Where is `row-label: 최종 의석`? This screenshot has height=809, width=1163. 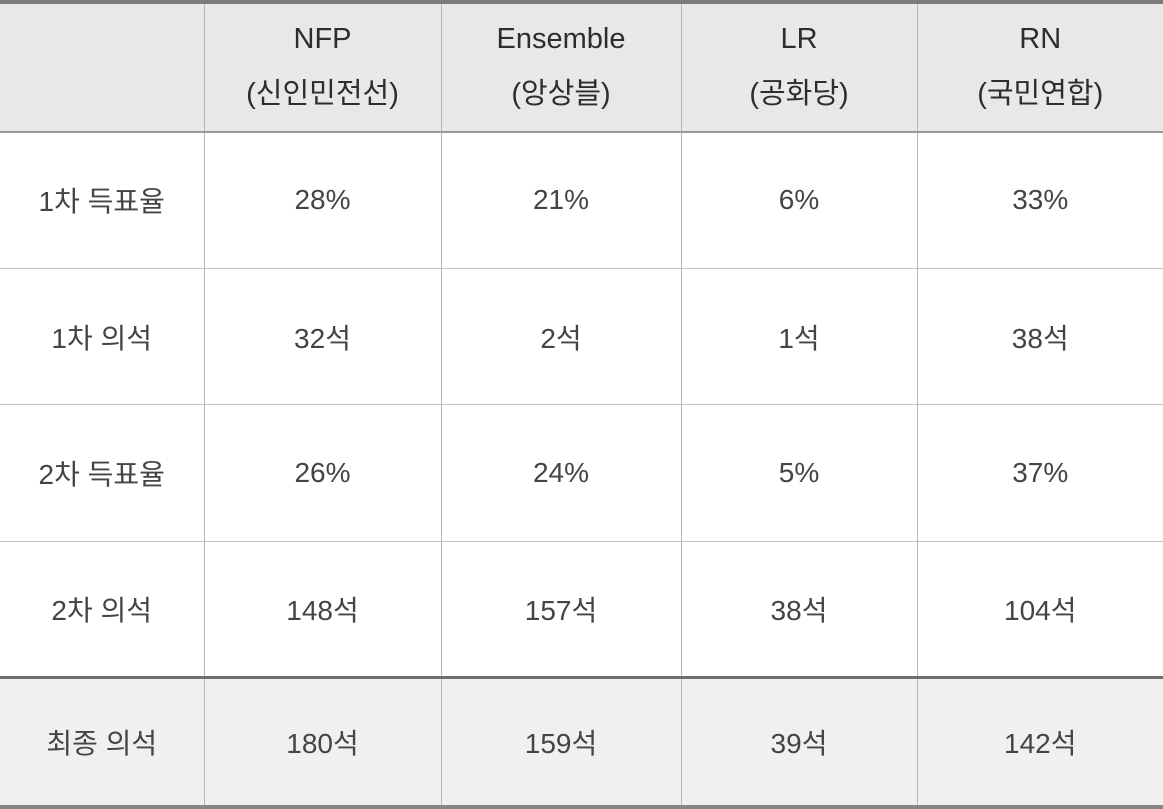
row-label: 최종 의석 is located at coordinates (102, 741).